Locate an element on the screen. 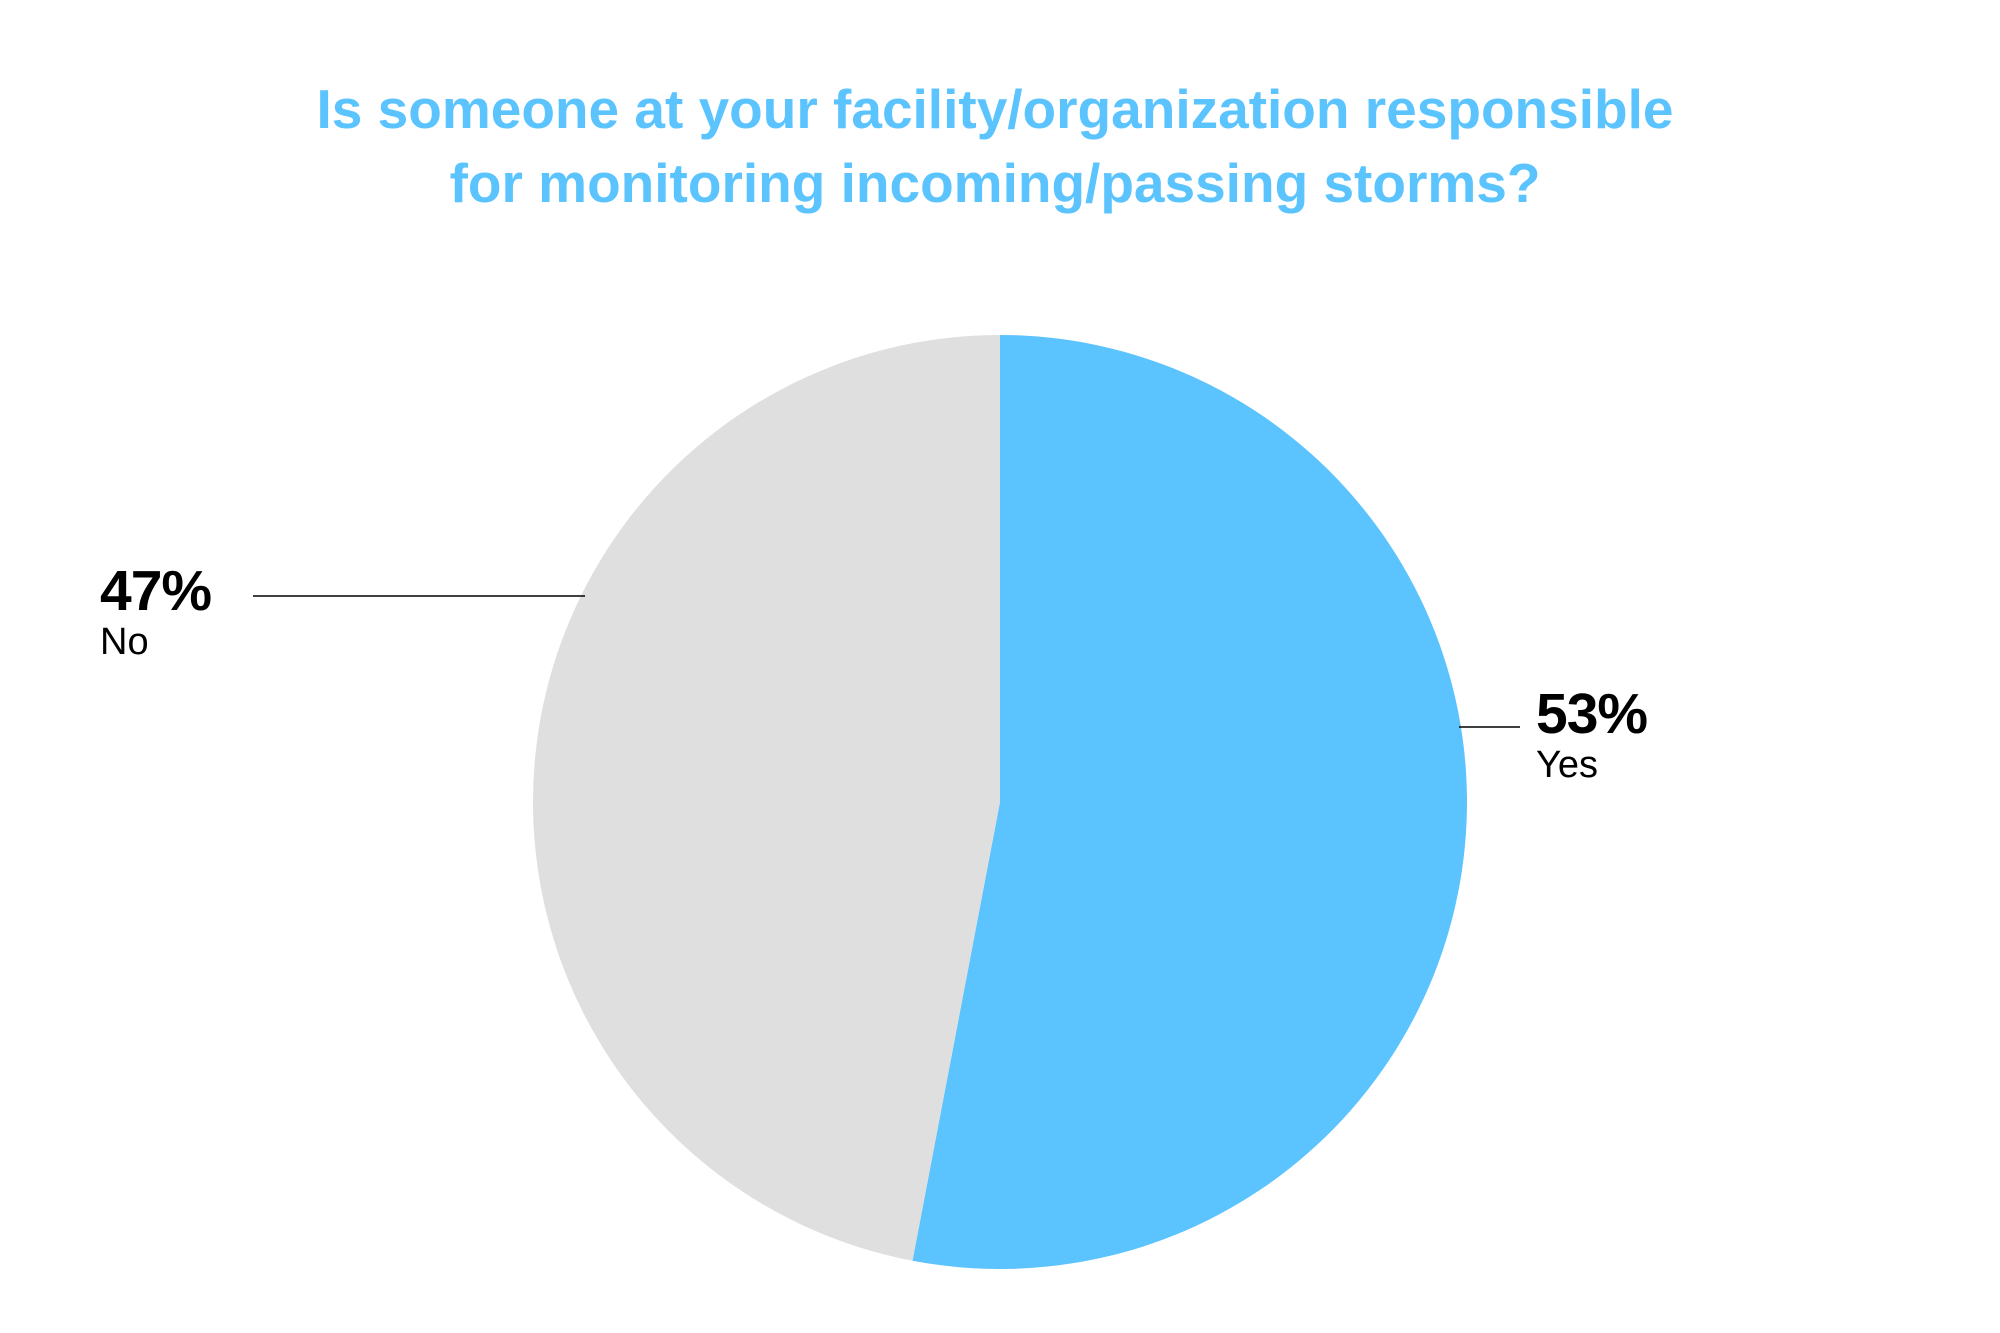  slice-percent-no: 47% is located at coordinates (156, 591).